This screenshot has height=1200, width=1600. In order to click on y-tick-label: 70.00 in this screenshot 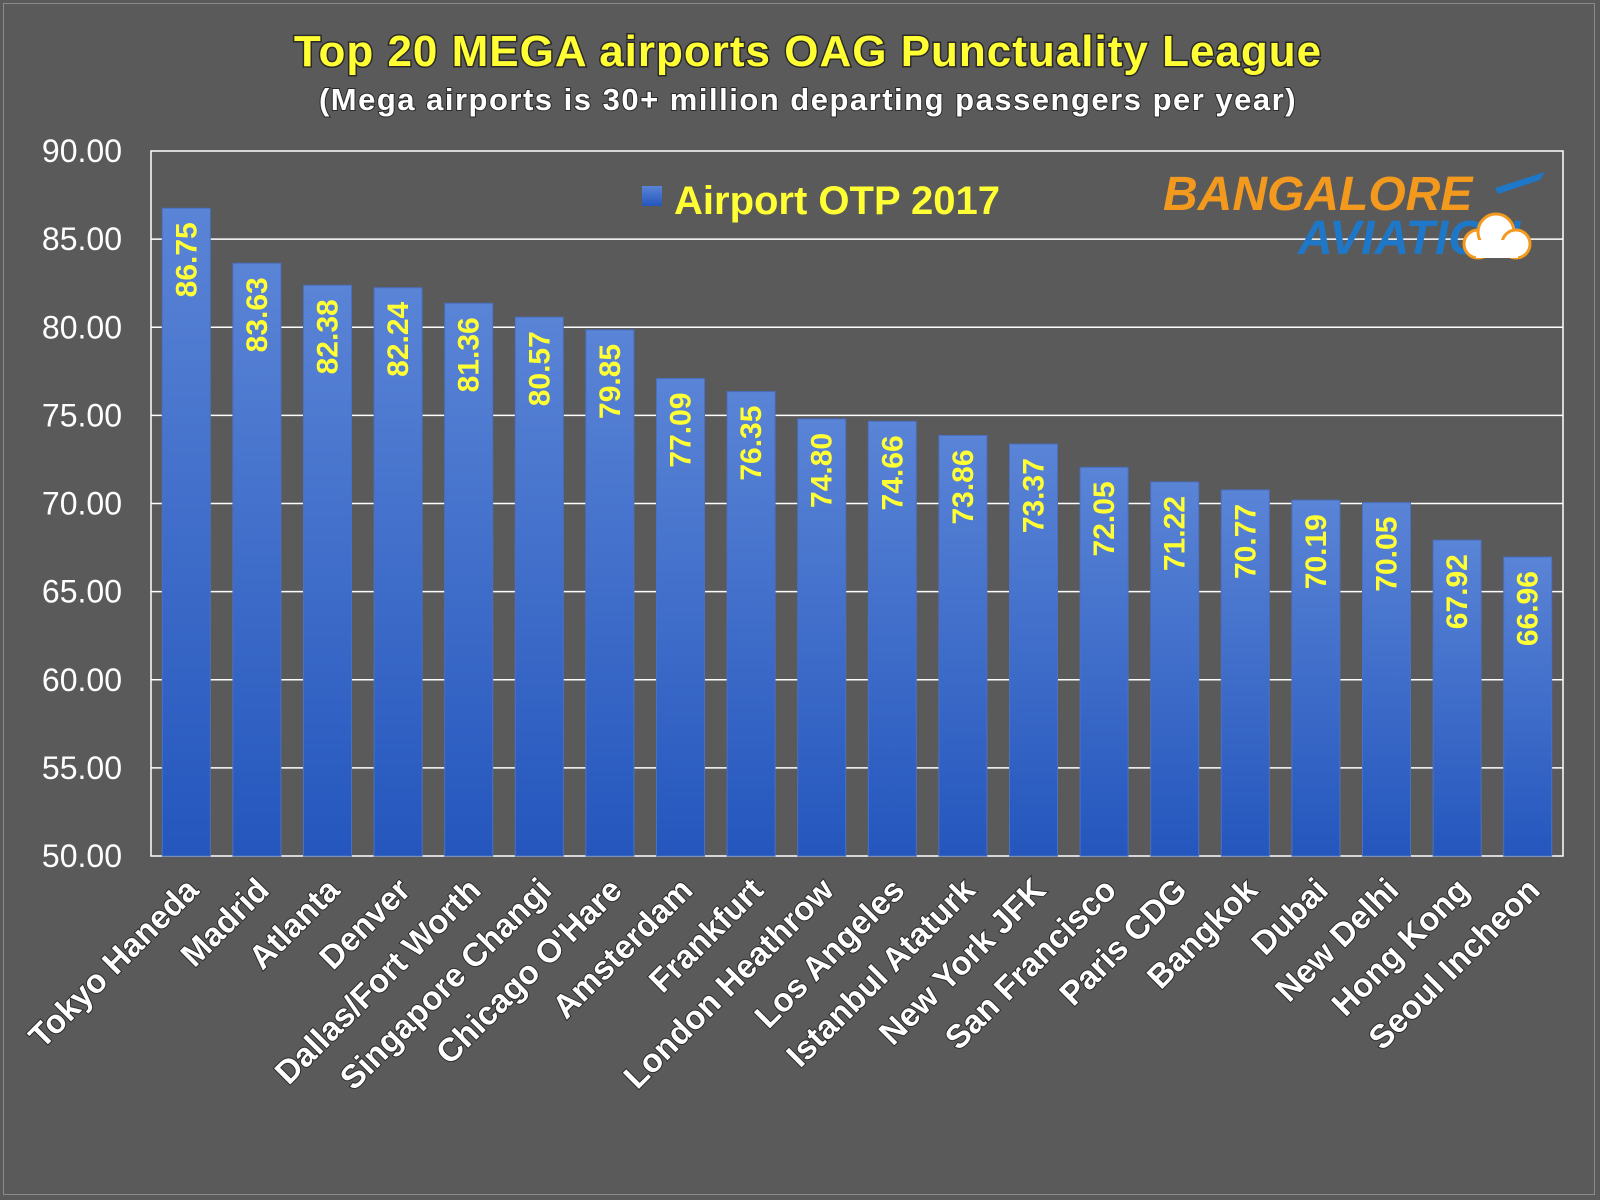, I will do `click(82, 504)`.